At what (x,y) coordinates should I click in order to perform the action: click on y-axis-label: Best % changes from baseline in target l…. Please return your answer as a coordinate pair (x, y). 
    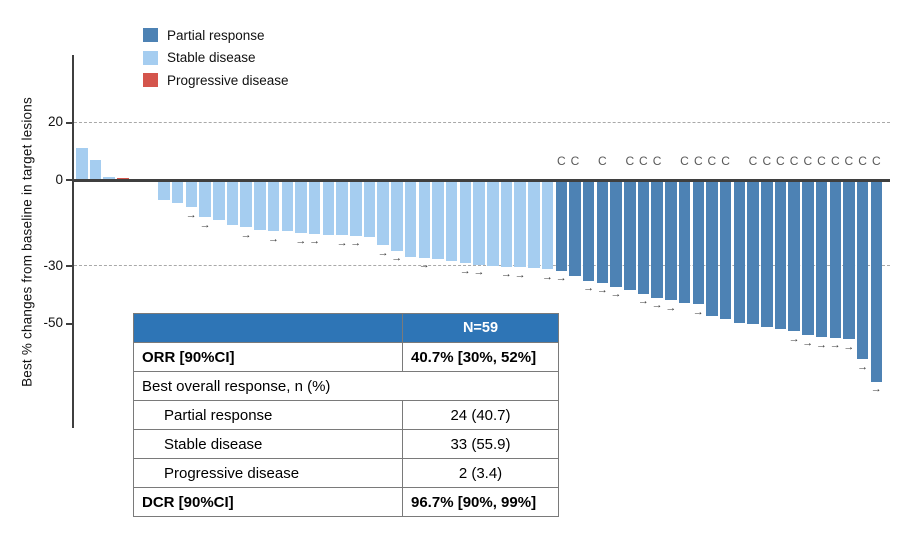
    Looking at the image, I should click on (27, 242).